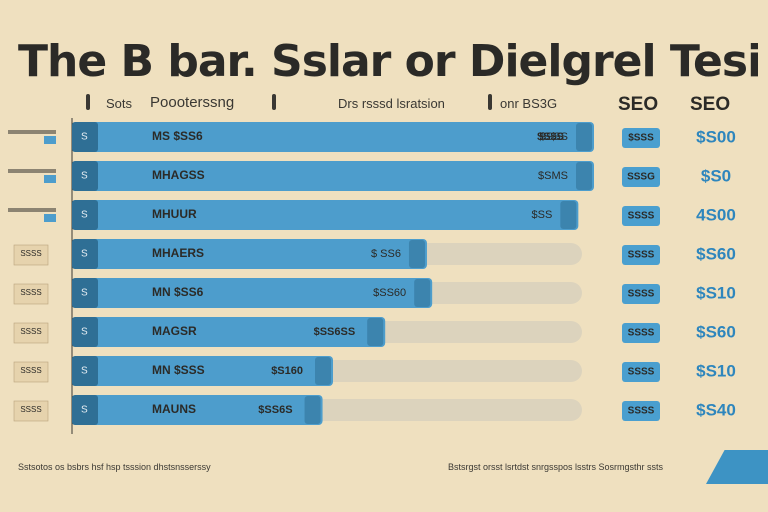  What do you see at coordinates (716, 409) in the screenshot?
I see `right-value: $S40` at bounding box center [716, 409].